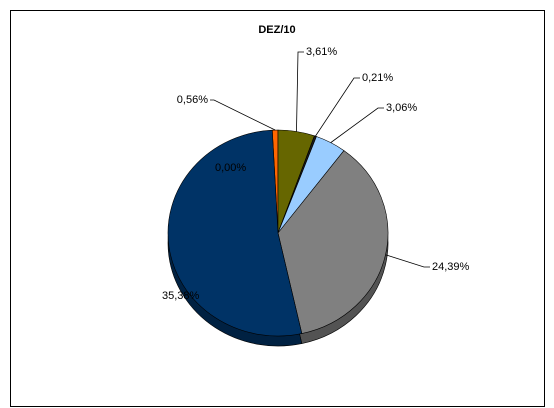 This screenshot has height=408, width=554. What do you see at coordinates (181, 296) in the screenshot?
I see `data-label: 35,38%` at bounding box center [181, 296].